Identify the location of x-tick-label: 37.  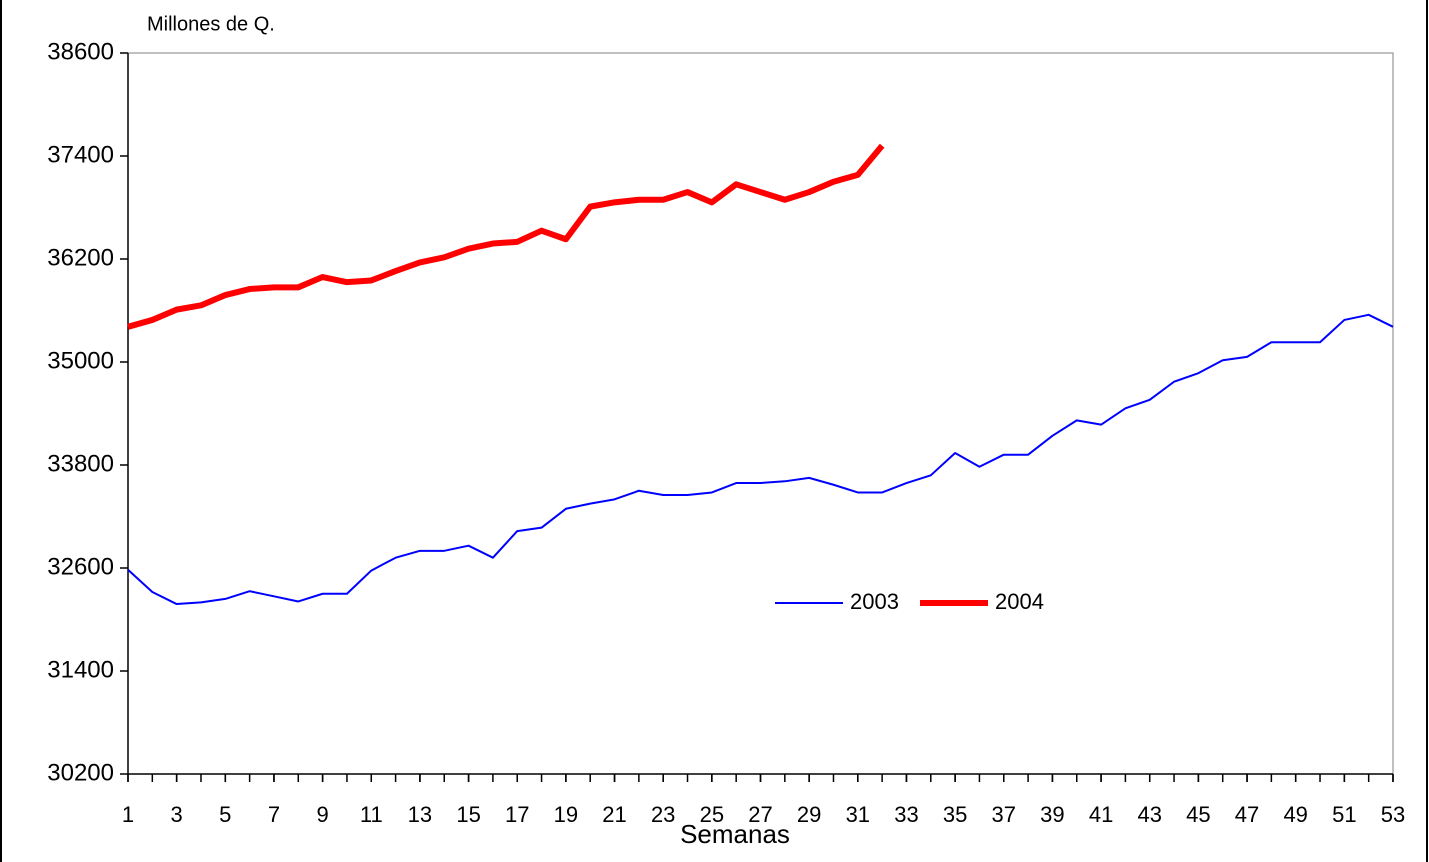
(1004, 814).